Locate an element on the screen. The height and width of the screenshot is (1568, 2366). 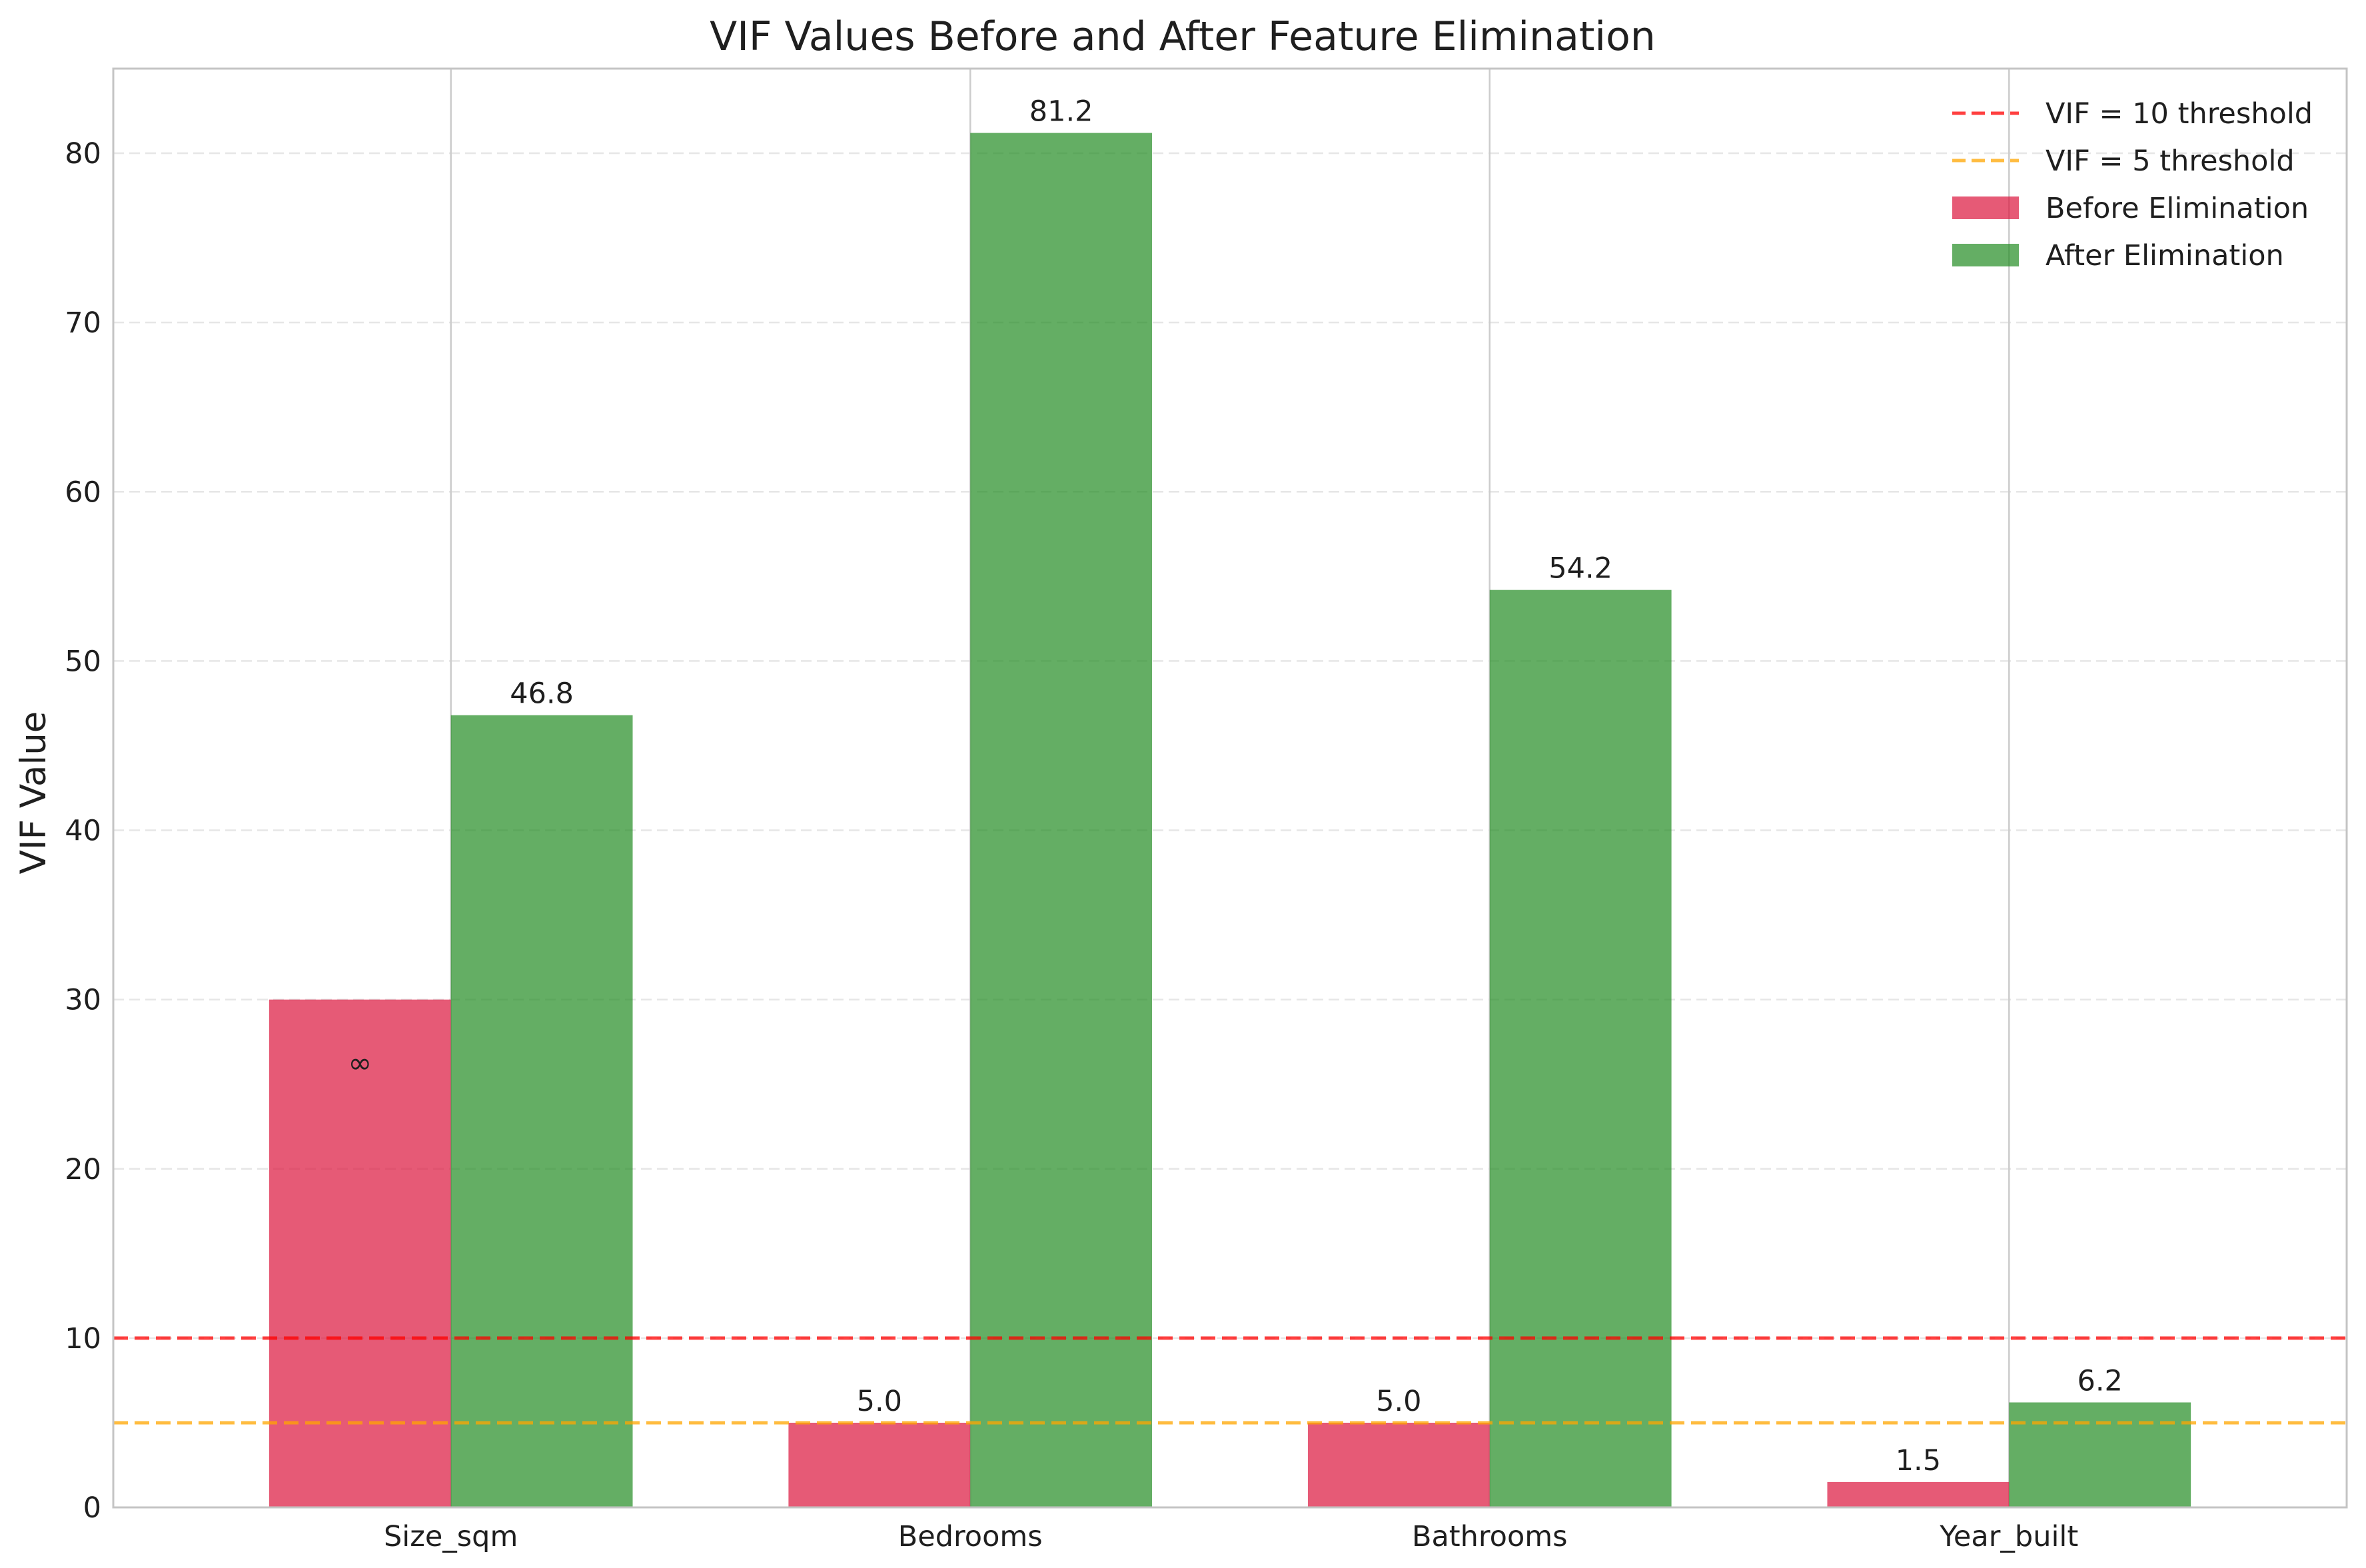
bar-after-elimination-size-sqm is located at coordinates (542, 1111).